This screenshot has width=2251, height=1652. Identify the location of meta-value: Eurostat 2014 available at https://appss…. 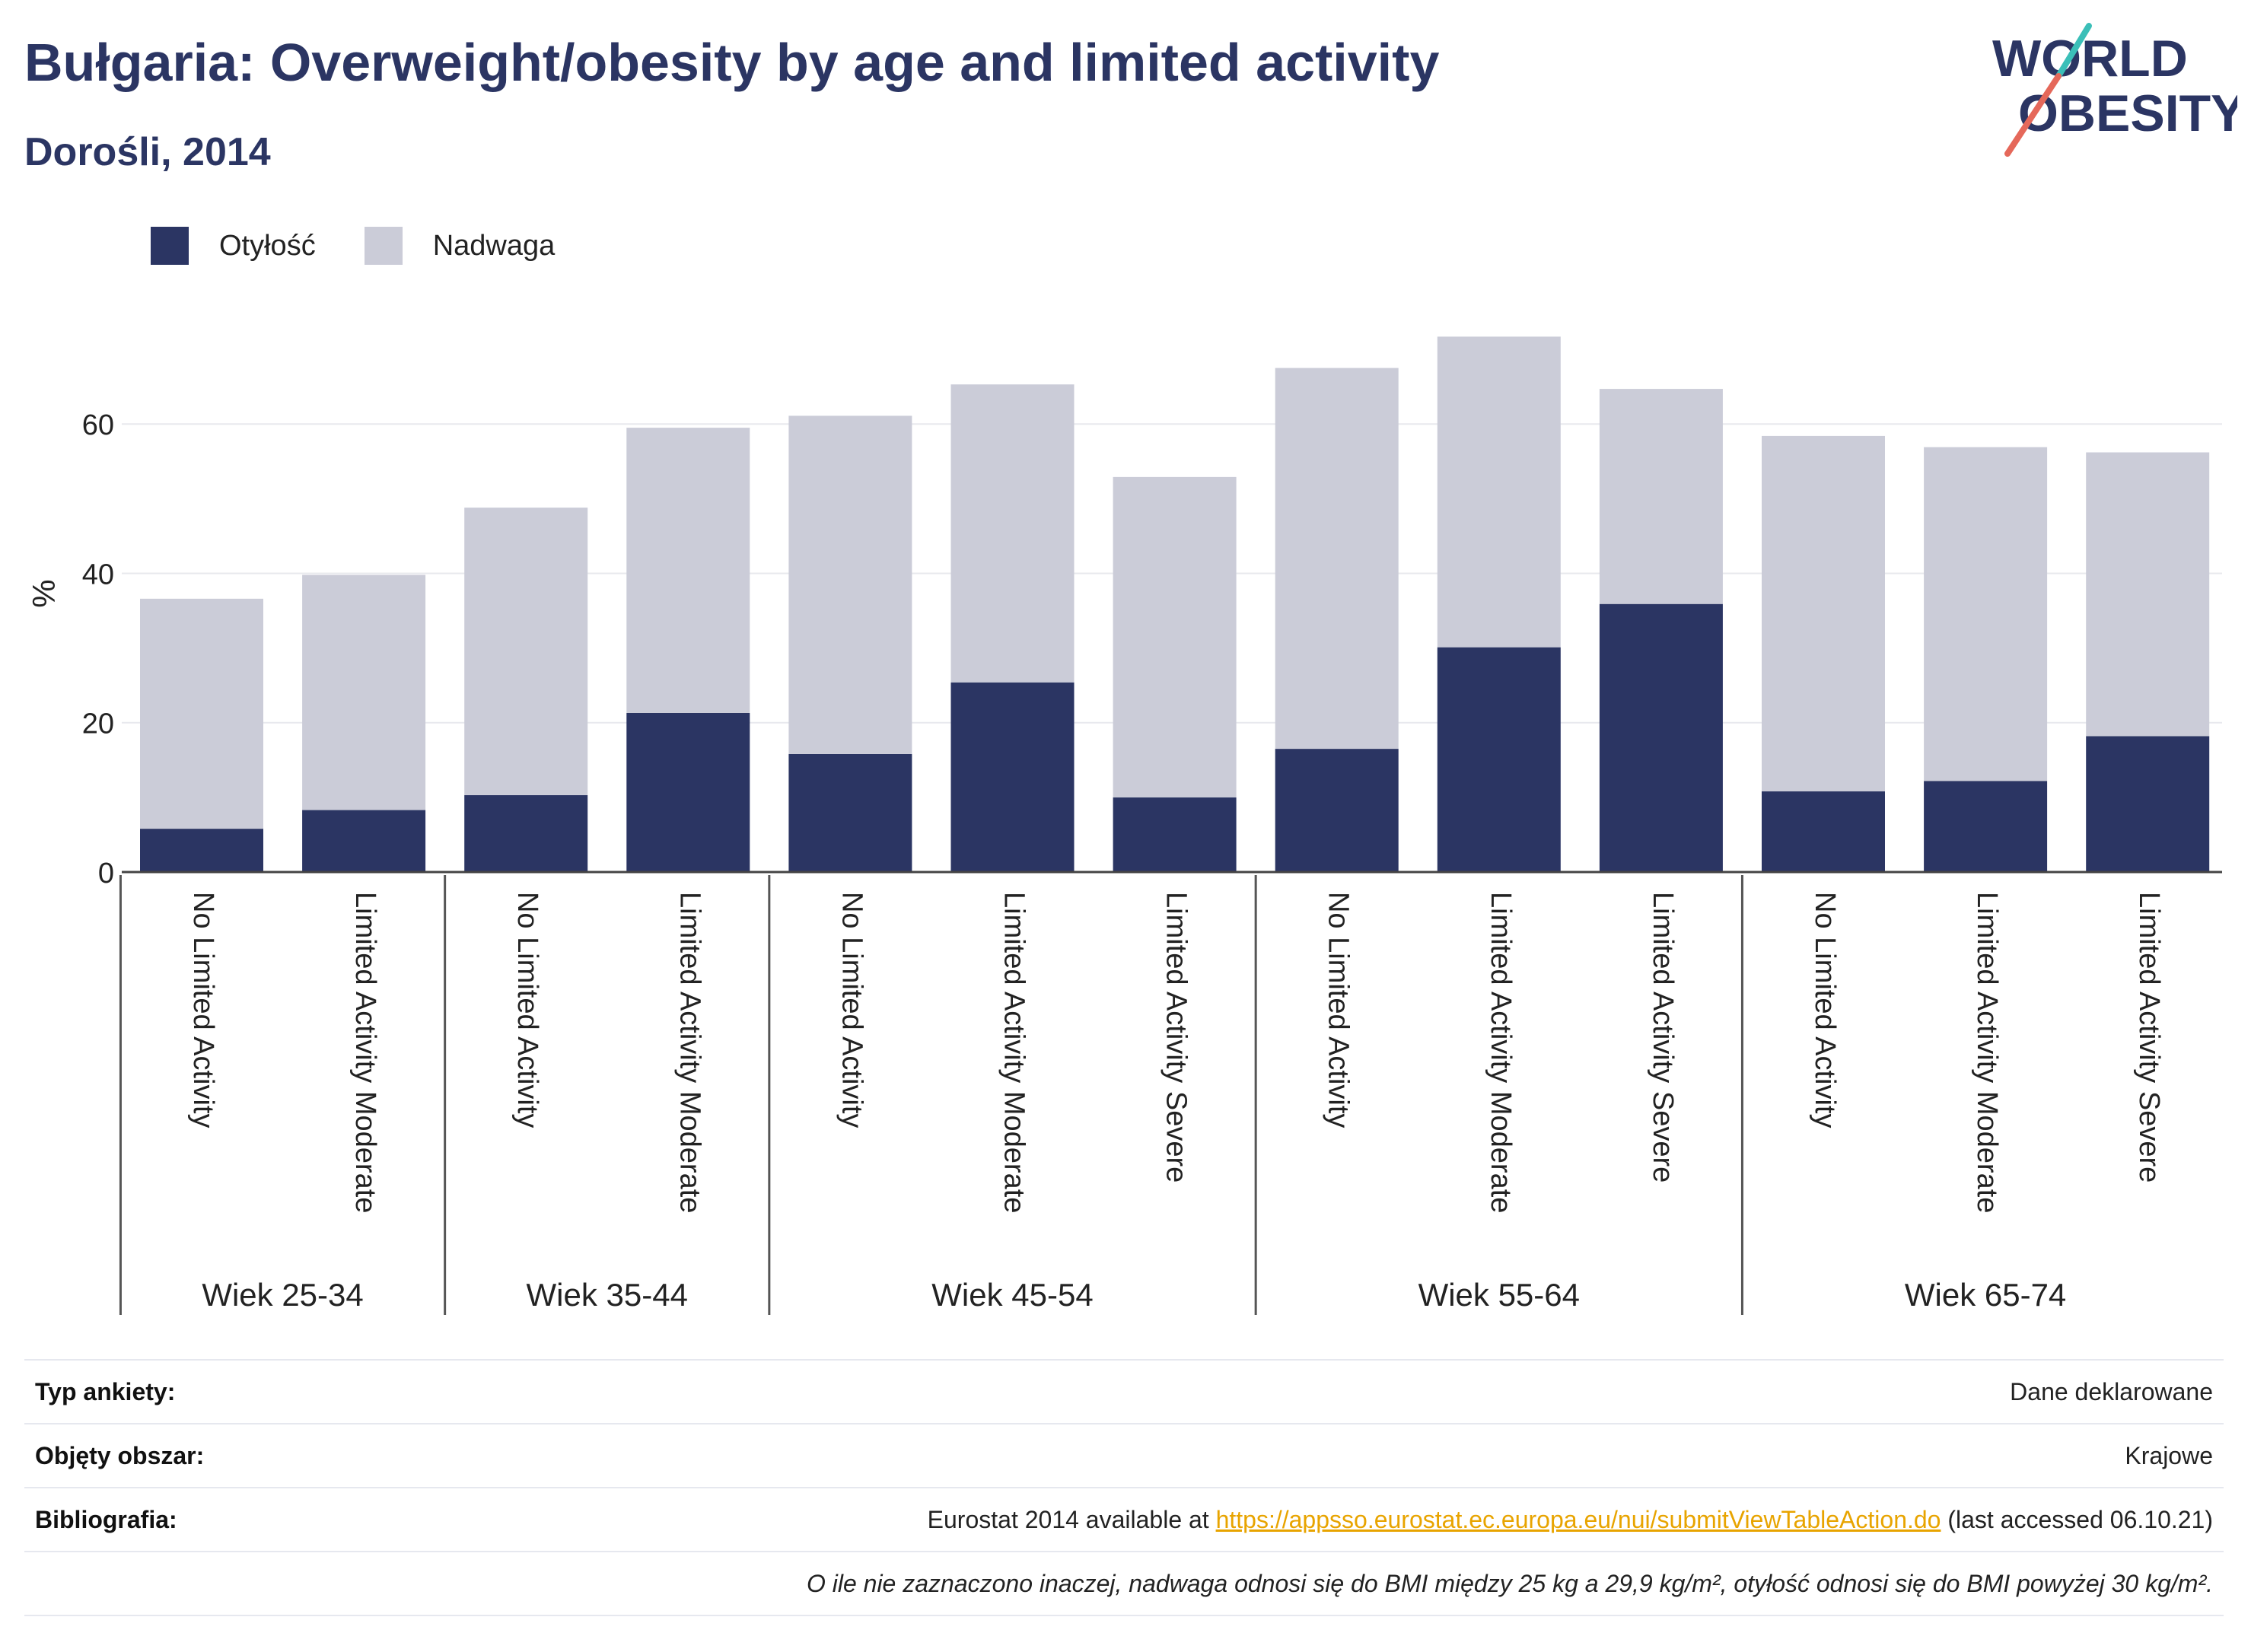
(1576, 1520).